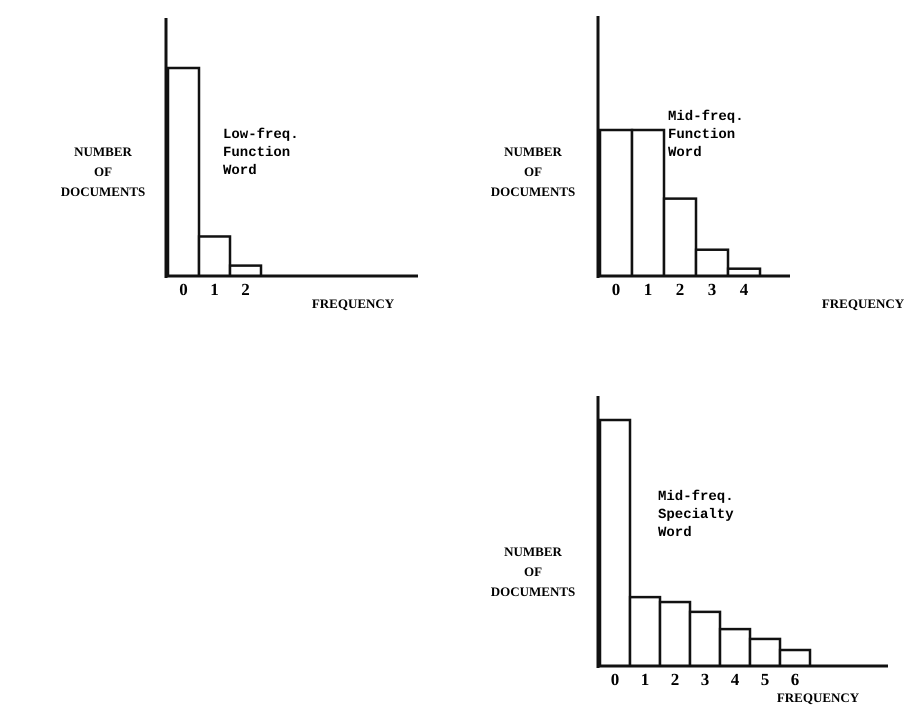 The image size is (922, 714). What do you see at coordinates (706, 135) in the screenshot?
I see `annotation: Mid-freq. Function Word` at bounding box center [706, 135].